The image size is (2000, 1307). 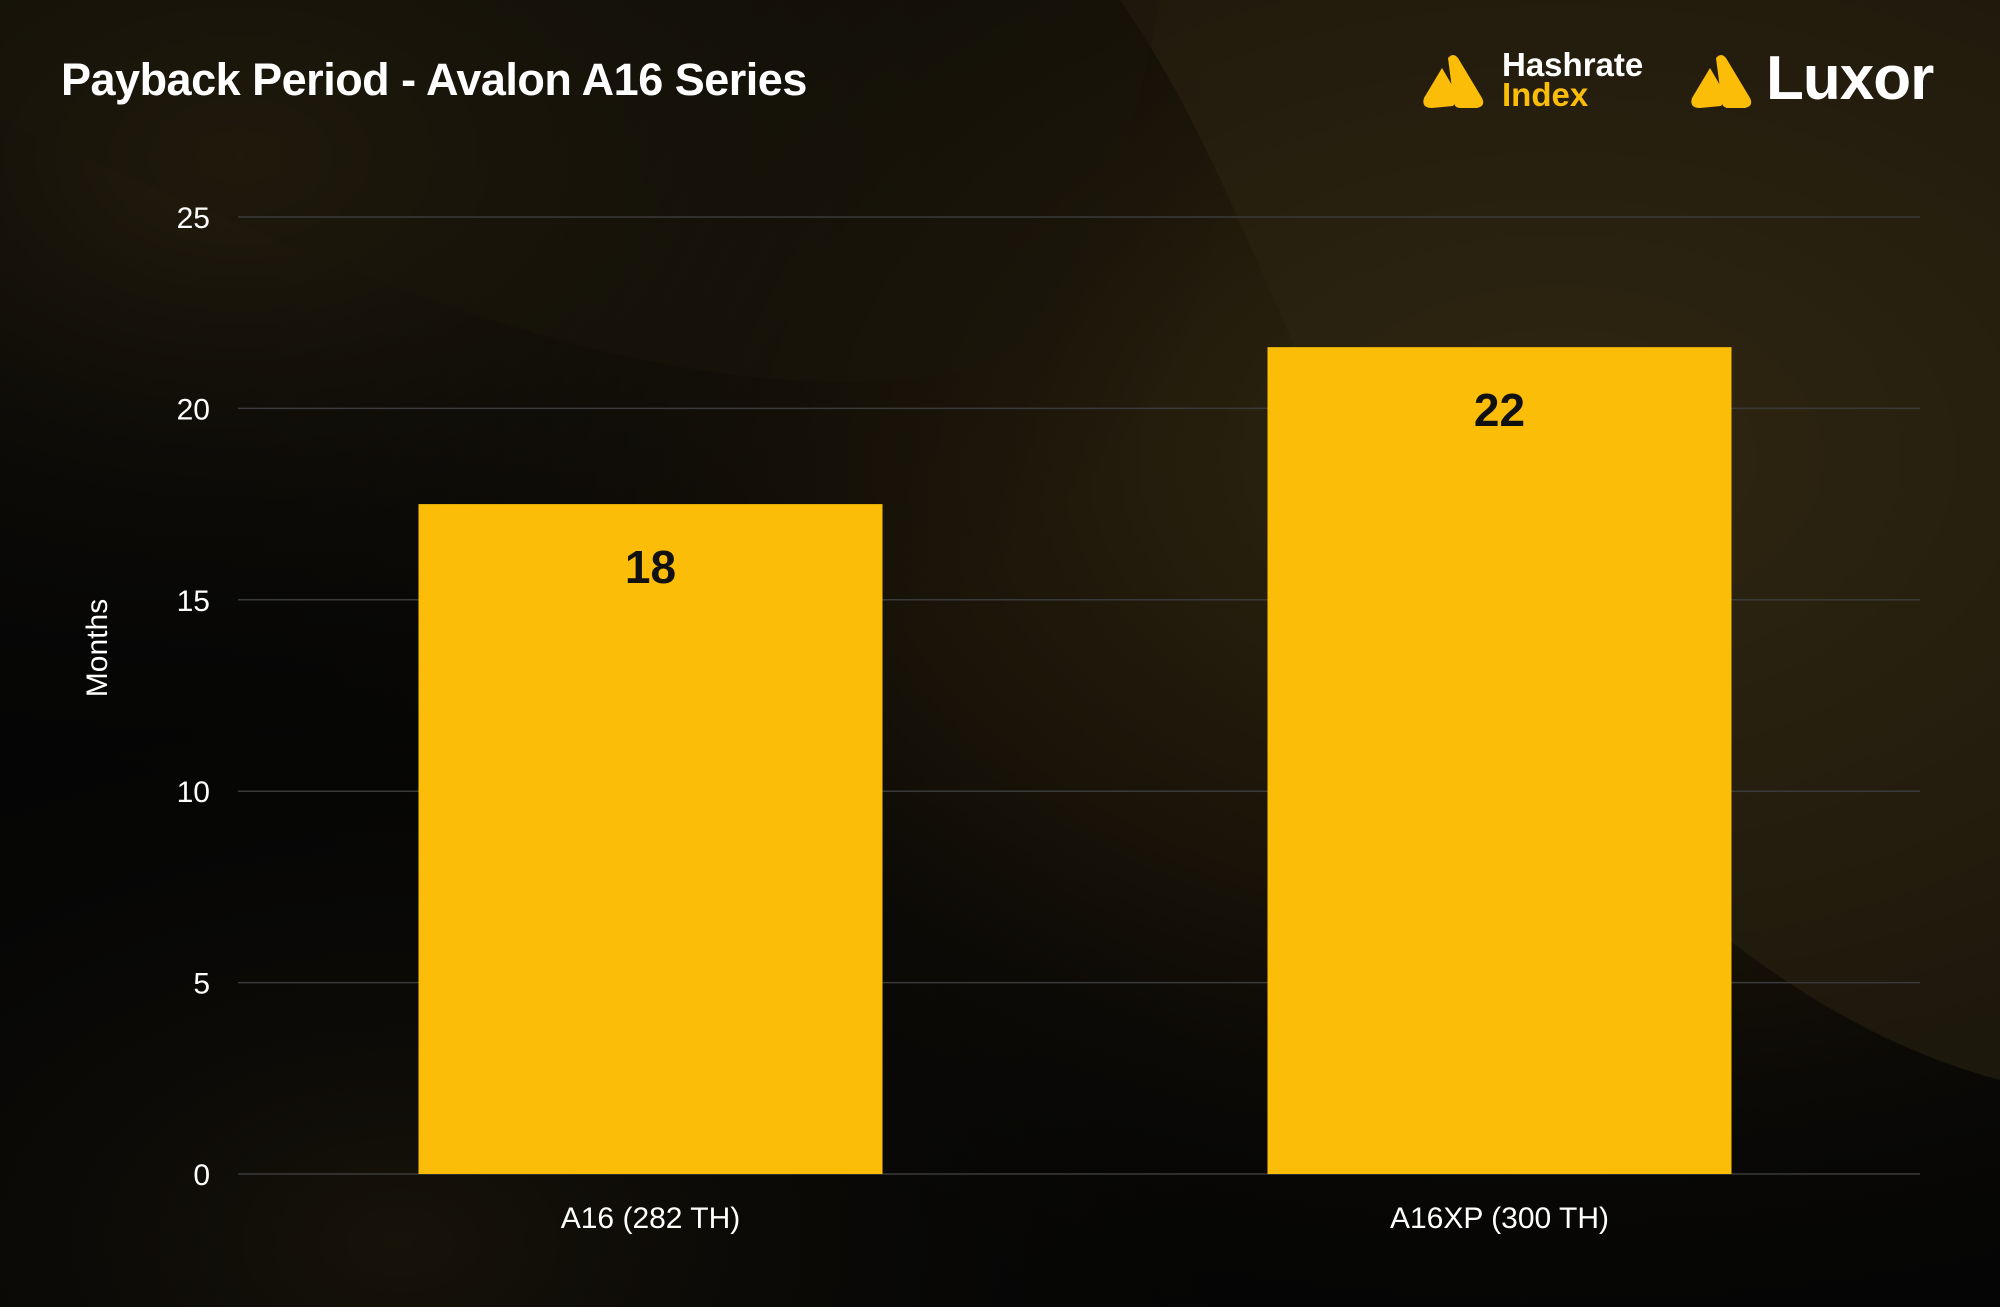 I want to click on hashrate-index-line2: Index, so click(x=1545, y=94).